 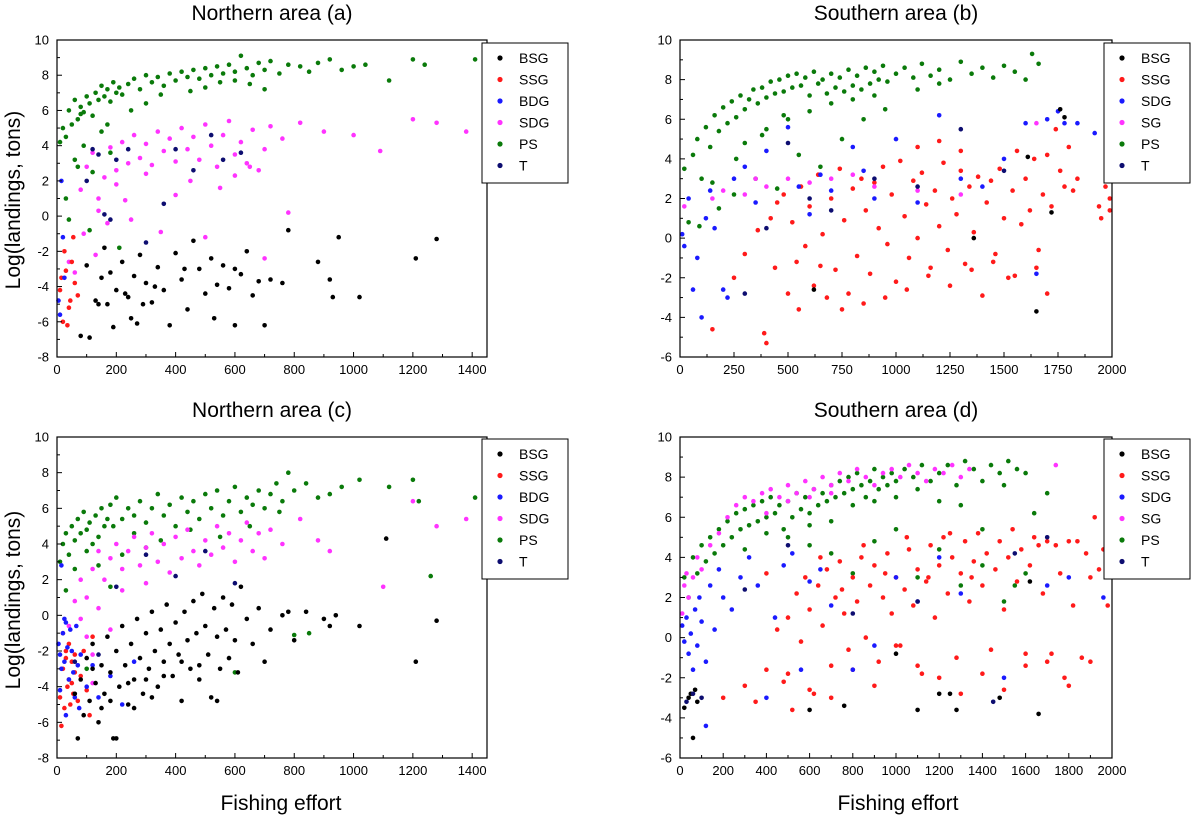 I want to click on y-tick-label: 8, so click(x=45, y=472).